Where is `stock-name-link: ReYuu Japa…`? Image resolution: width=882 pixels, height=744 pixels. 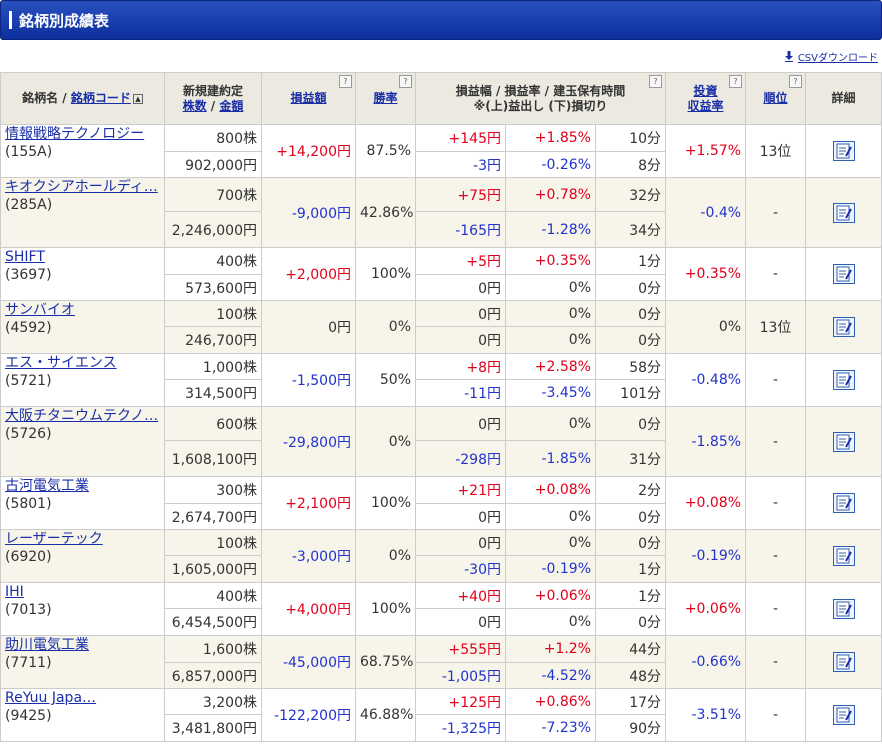 stock-name-link: ReYuu Japa… is located at coordinates (51, 698).